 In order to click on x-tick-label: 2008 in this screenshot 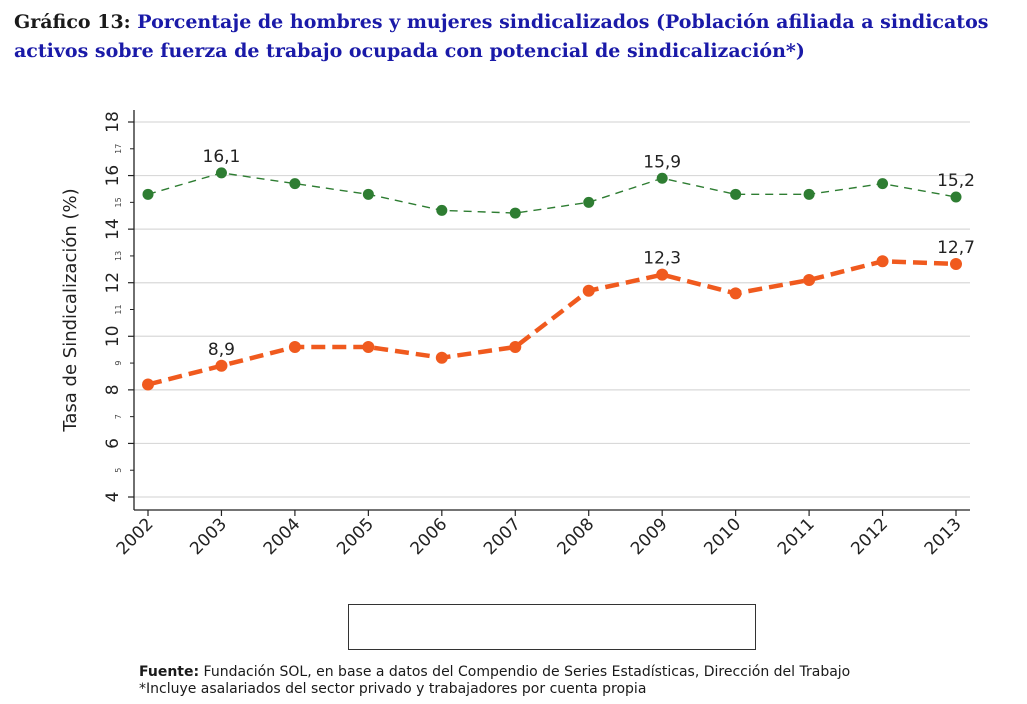, I will do `click(576, 536)`.